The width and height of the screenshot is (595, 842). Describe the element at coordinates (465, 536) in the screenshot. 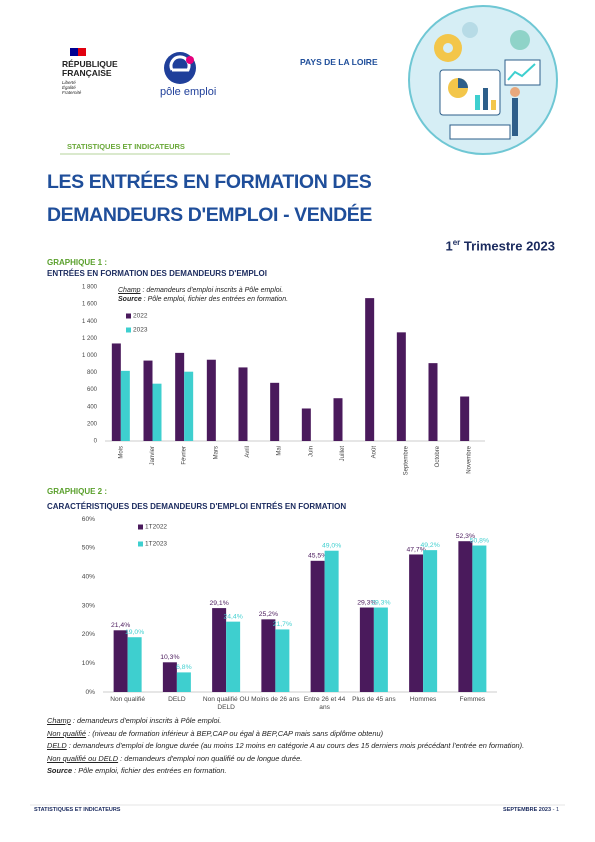

I see `value-label: 52,3%` at that location.